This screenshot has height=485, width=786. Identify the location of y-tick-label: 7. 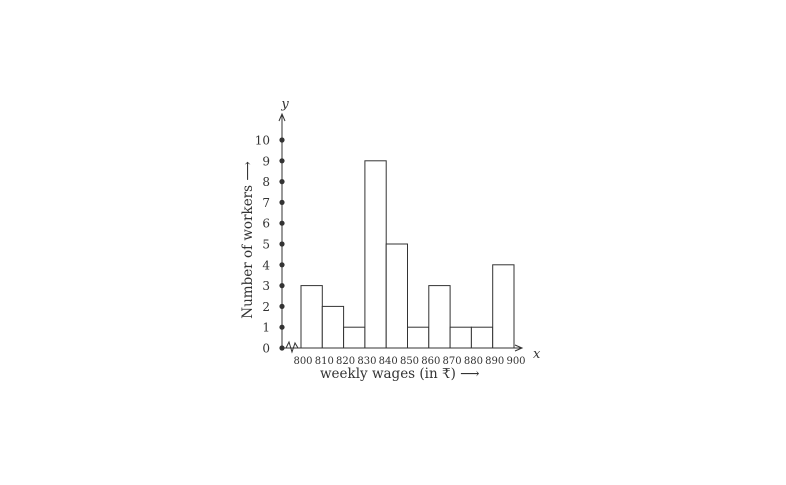
(266, 203).